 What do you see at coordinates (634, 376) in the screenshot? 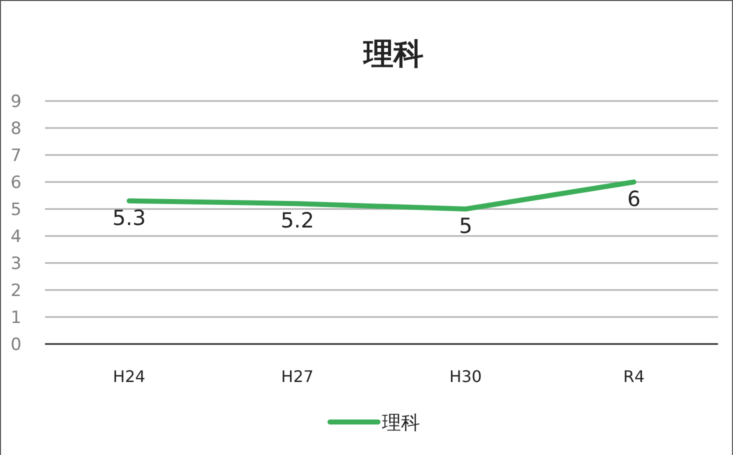
I see `x-tick-label: R4` at bounding box center [634, 376].